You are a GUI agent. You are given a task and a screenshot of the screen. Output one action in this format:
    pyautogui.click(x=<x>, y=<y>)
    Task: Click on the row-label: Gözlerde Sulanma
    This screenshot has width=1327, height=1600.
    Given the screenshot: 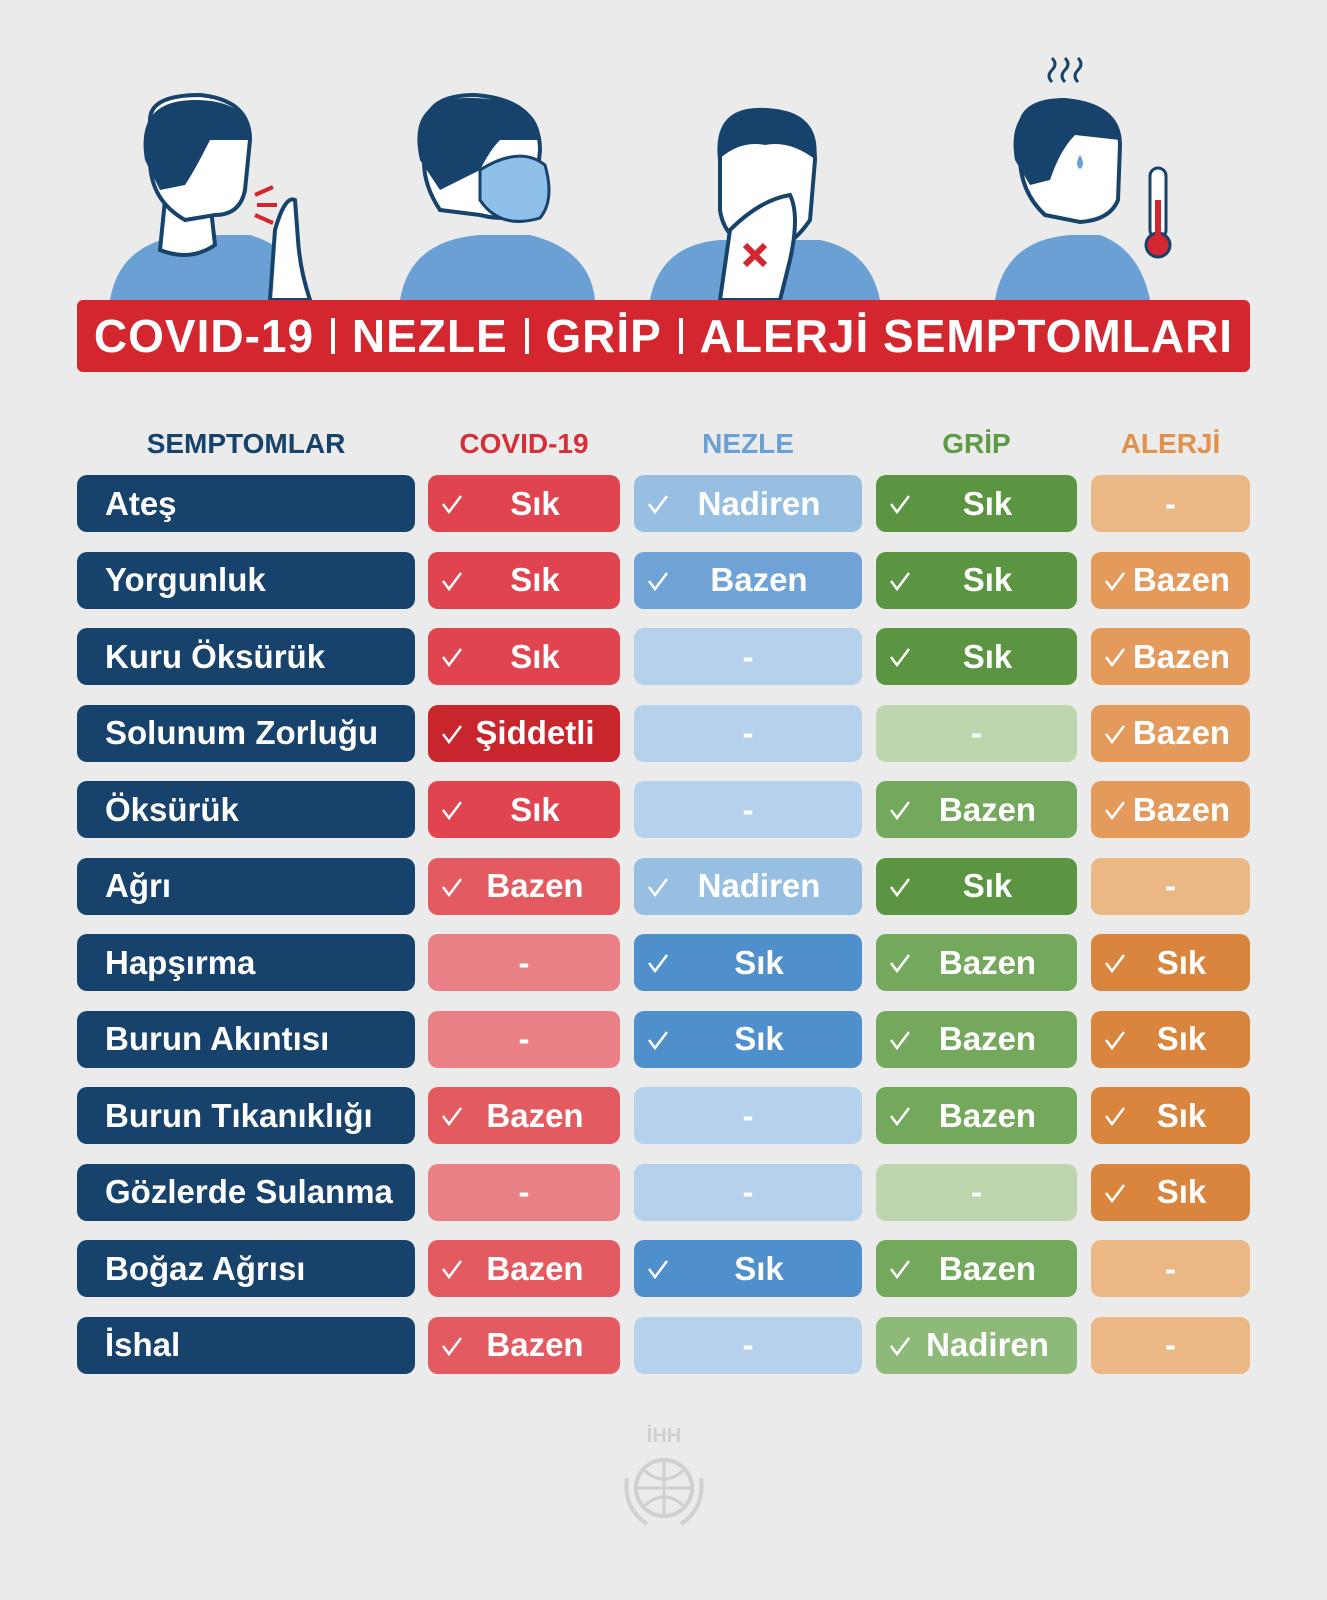 What is the action you would take?
    pyautogui.click(x=246, y=1192)
    